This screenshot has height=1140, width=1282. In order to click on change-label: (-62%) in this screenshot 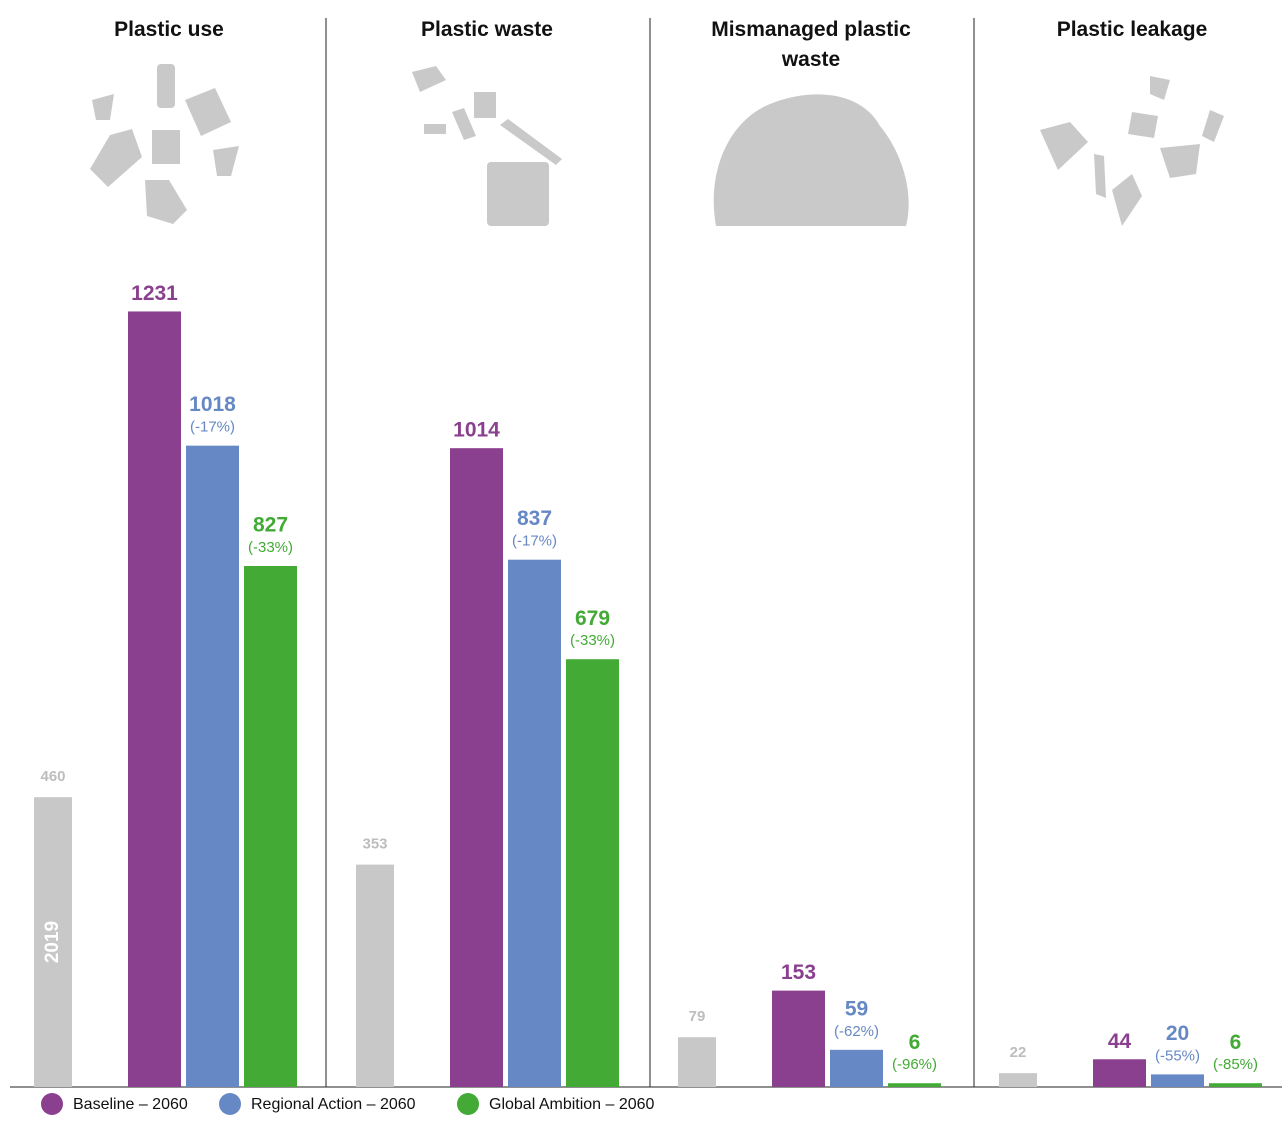, I will do `click(856, 1031)`.